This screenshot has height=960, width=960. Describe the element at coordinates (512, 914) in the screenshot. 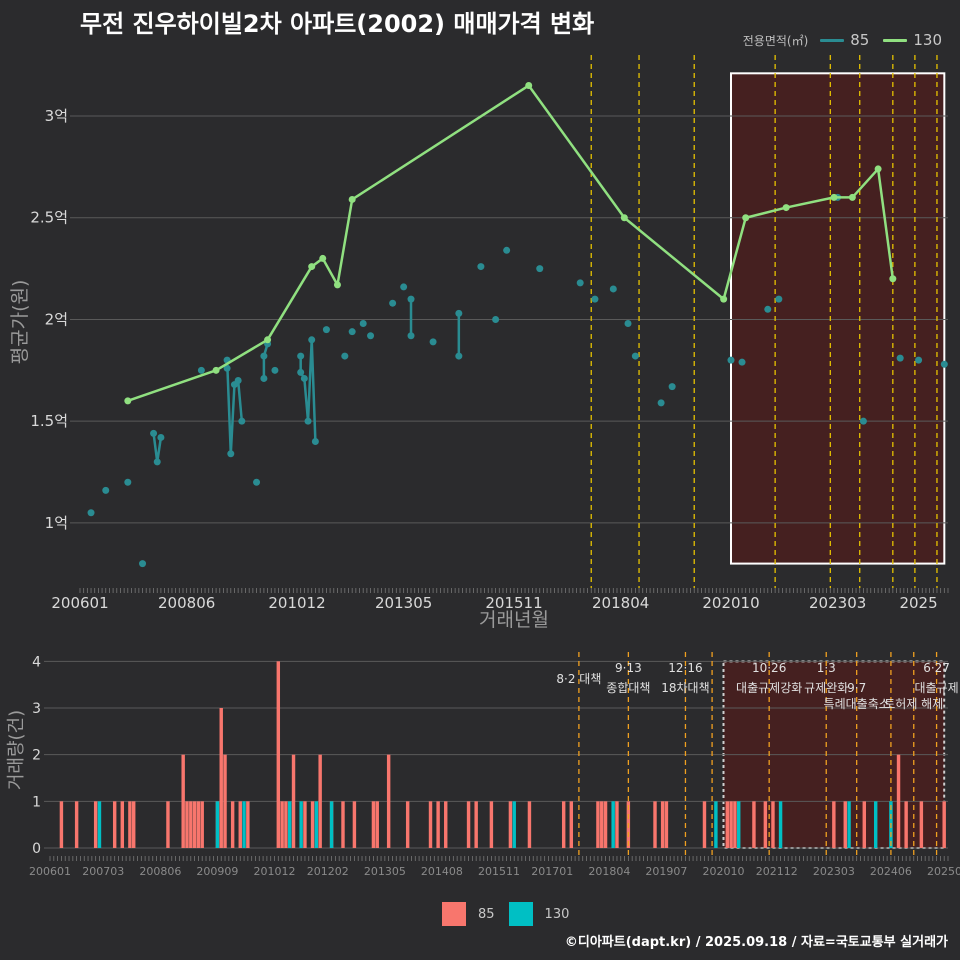

I see `bottom-legend: 85 130` at that location.